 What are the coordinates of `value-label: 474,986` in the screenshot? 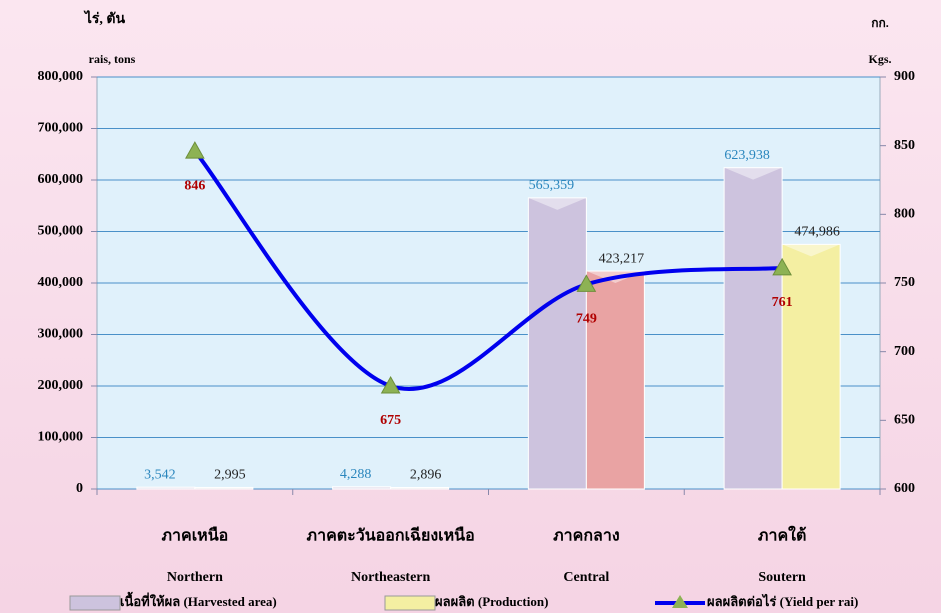 It's located at (817, 232).